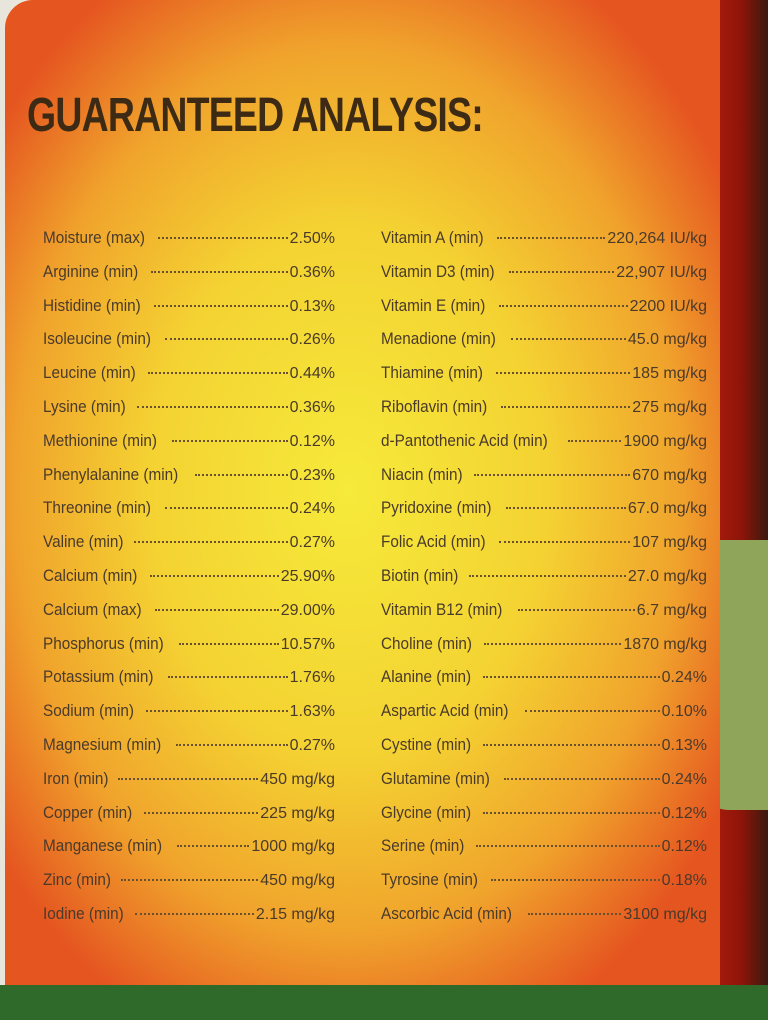 This screenshot has height=1020, width=768. I want to click on nutrient-row: Vitamin E (min) 2200 IU/kg, so click(544, 313).